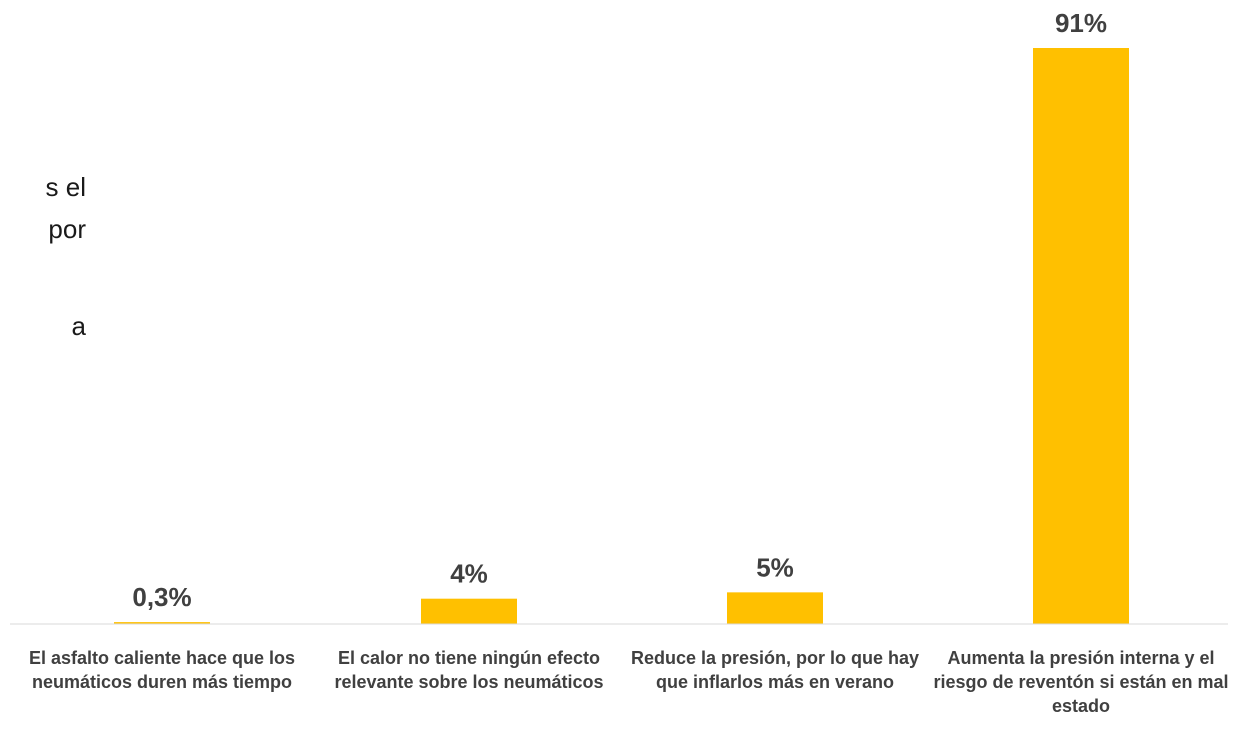  I want to click on side-text-fragment: s el por a, so click(60, 210).